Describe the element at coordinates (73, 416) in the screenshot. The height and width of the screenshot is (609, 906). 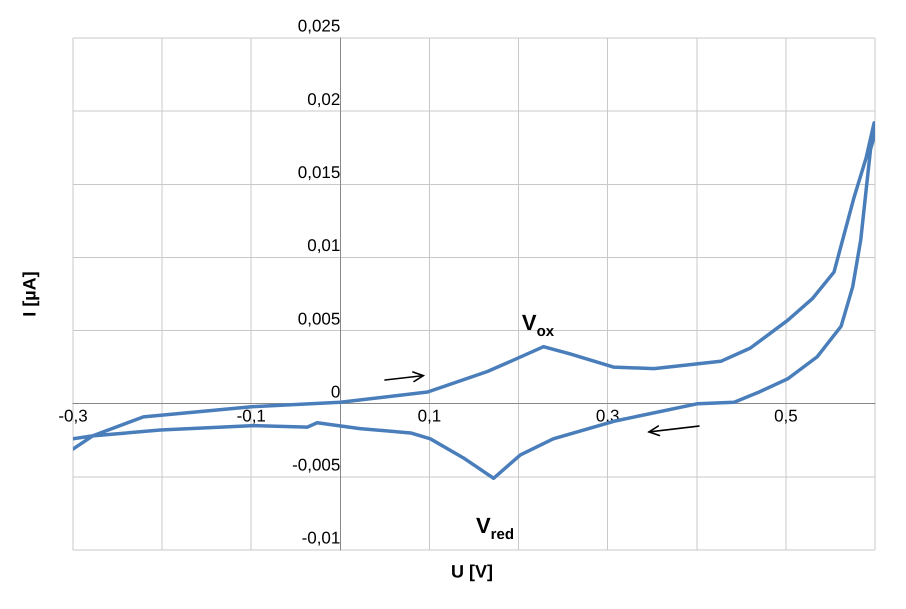
I see `x-tick-label: -0,3` at that location.